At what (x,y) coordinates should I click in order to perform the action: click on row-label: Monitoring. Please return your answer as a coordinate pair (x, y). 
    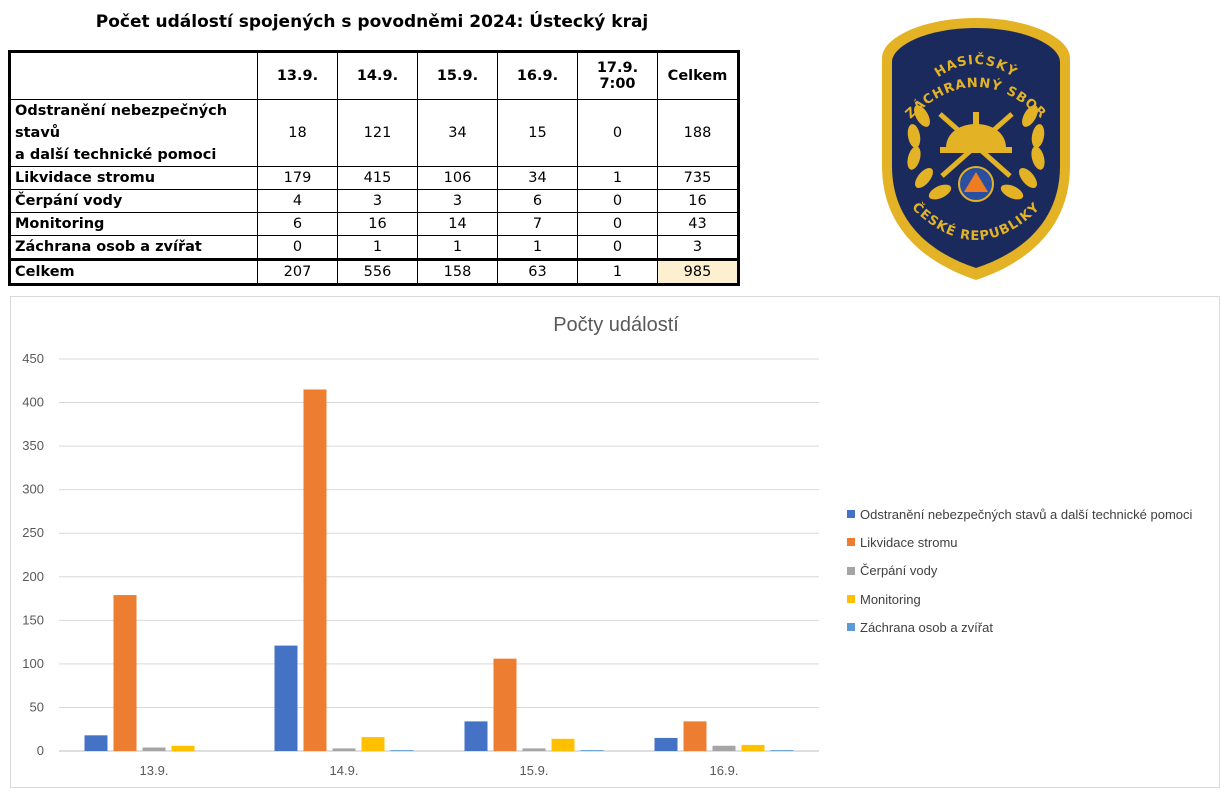
    Looking at the image, I should click on (133, 224).